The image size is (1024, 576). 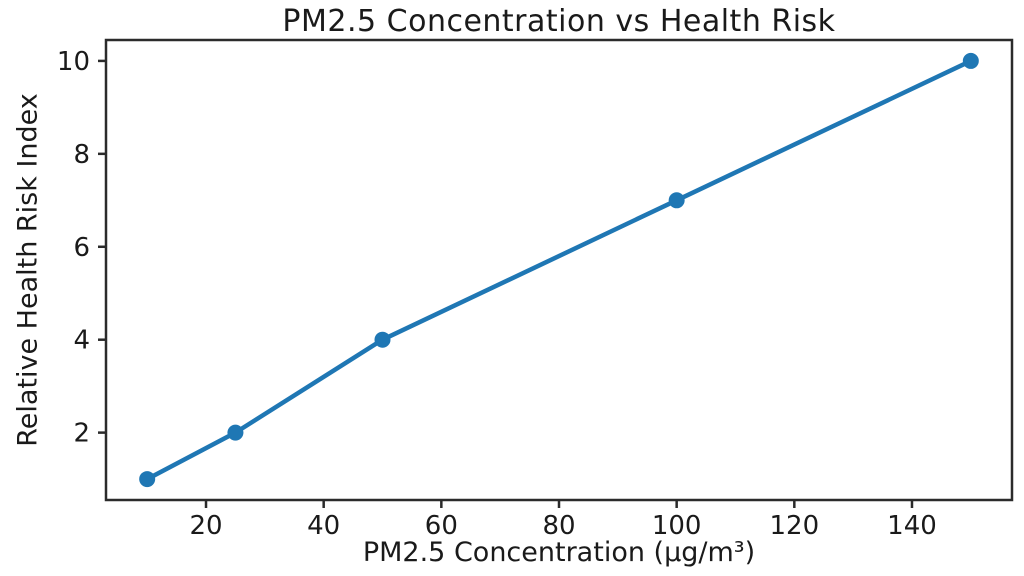 I want to click on y-tick-label: 8, so click(x=81, y=155).